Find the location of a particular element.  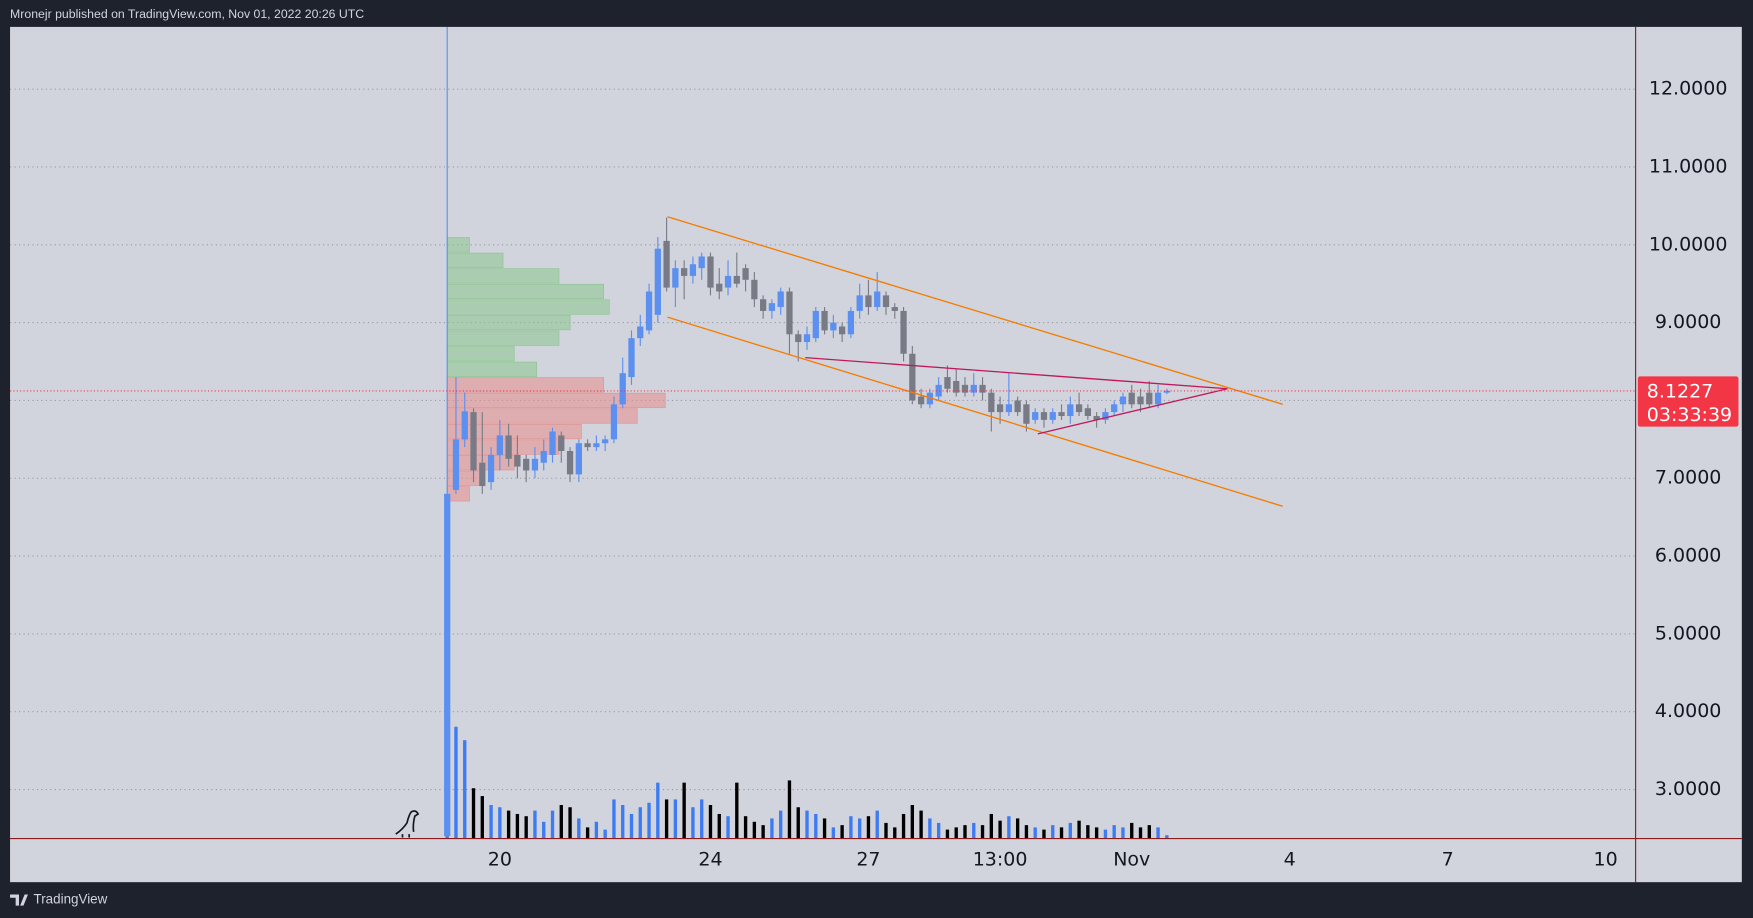

y-tick-label: 10.0000 is located at coordinates (1688, 244).